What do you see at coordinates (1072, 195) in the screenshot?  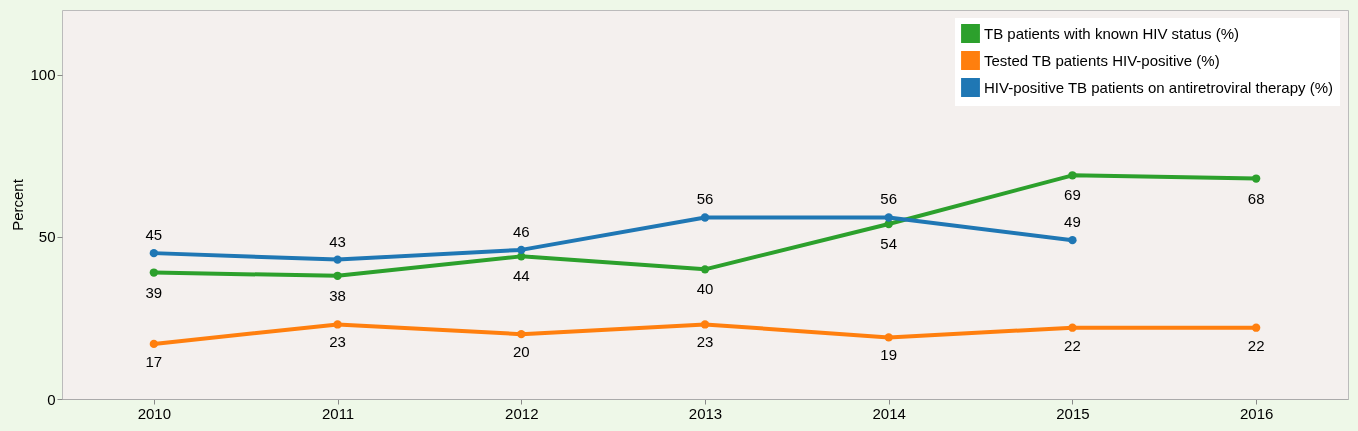 I see `data-label: 69` at bounding box center [1072, 195].